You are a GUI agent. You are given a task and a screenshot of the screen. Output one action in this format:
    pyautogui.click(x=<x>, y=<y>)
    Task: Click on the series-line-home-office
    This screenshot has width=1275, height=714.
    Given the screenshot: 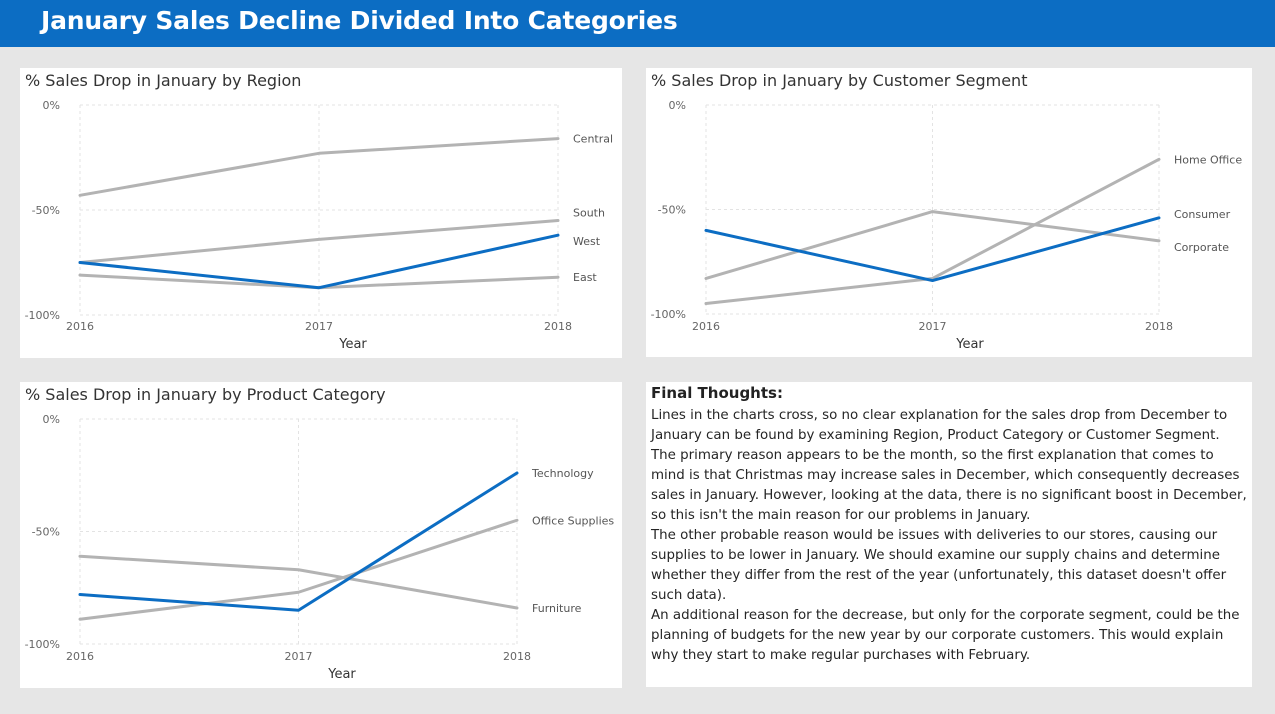 What is the action you would take?
    pyautogui.click(x=932, y=231)
    